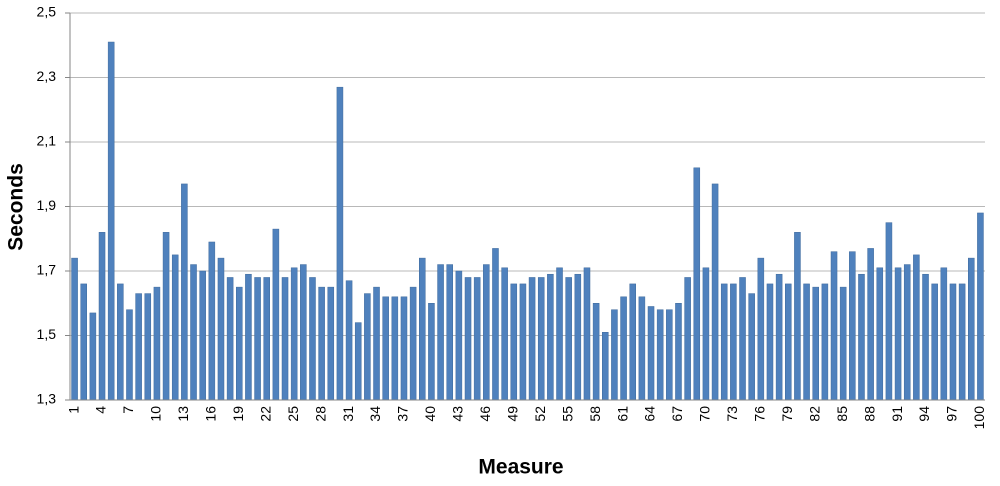 The width and height of the screenshot is (1000, 486). Describe the element at coordinates (293, 414) in the screenshot. I see `x-tick-label: 25` at that location.